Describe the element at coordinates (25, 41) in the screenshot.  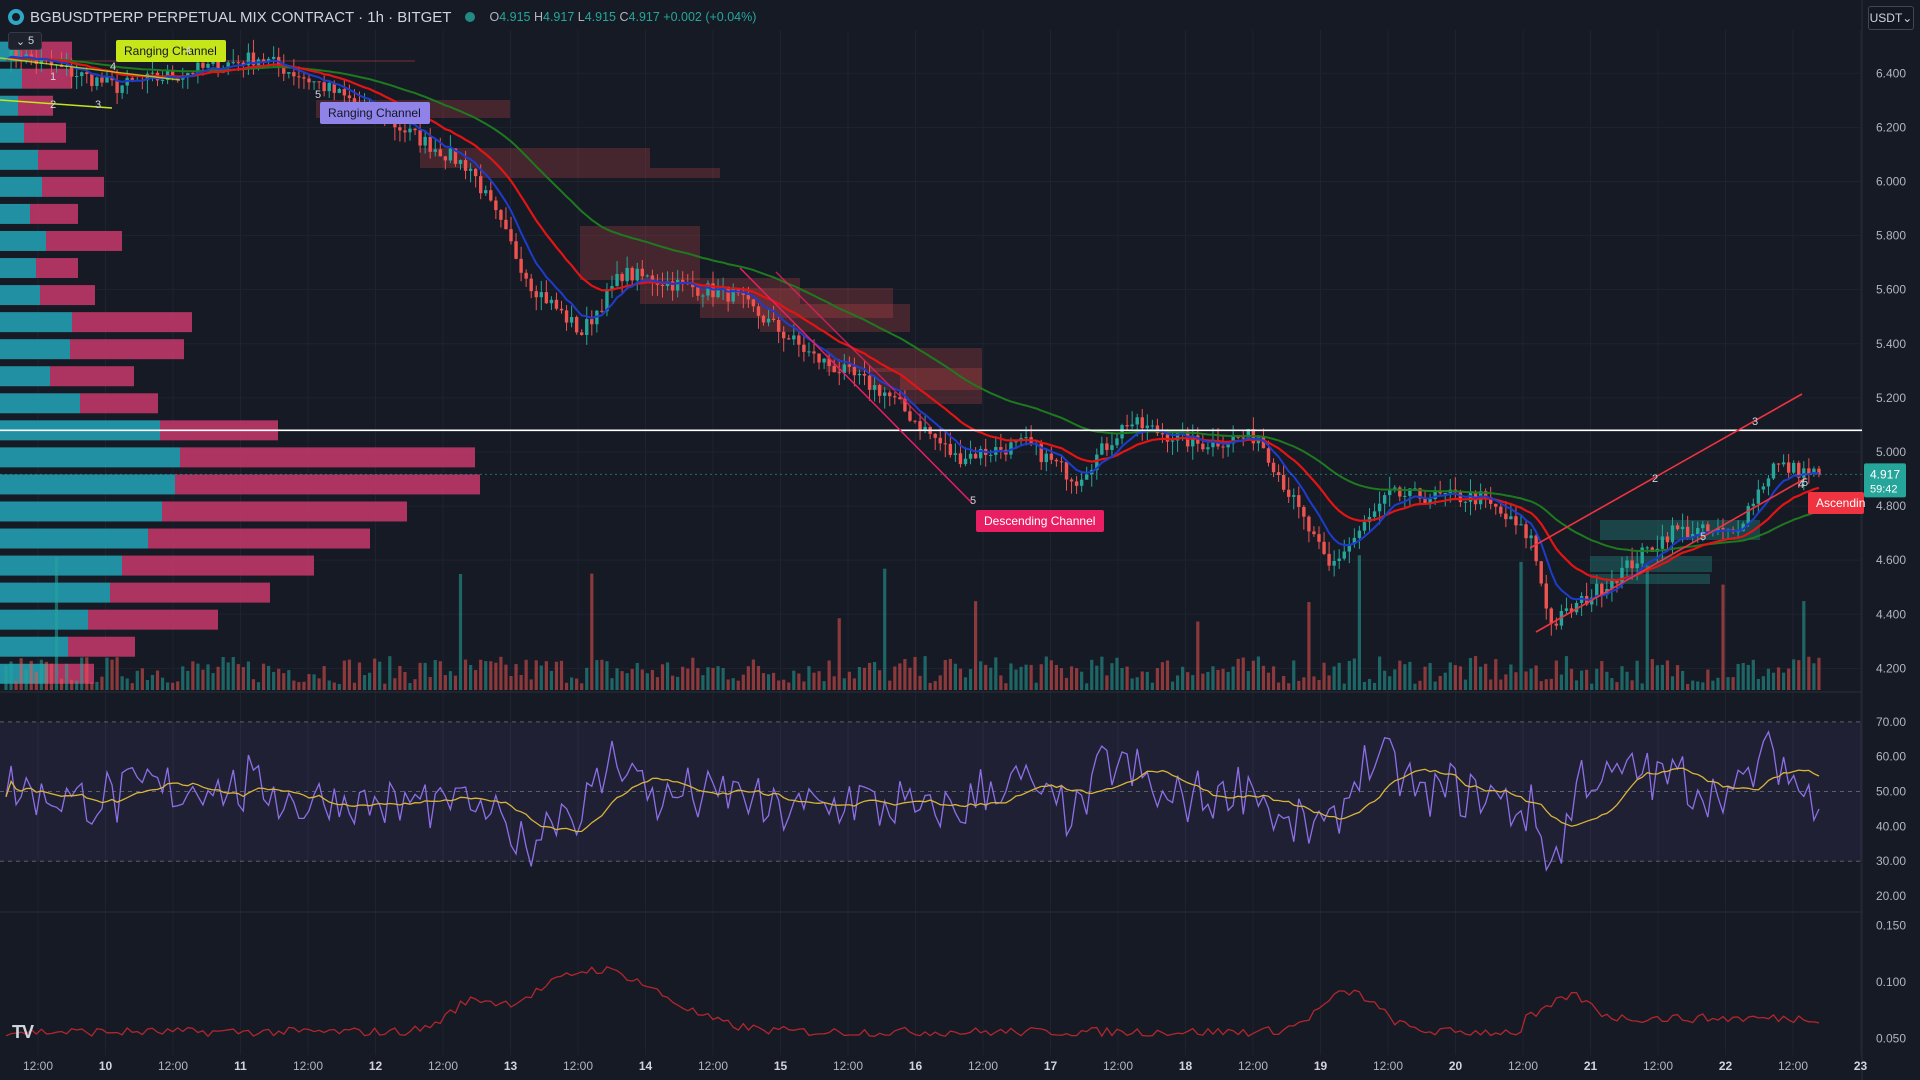
I see `indicator-collapse-button: ⌄ 5` at that location.